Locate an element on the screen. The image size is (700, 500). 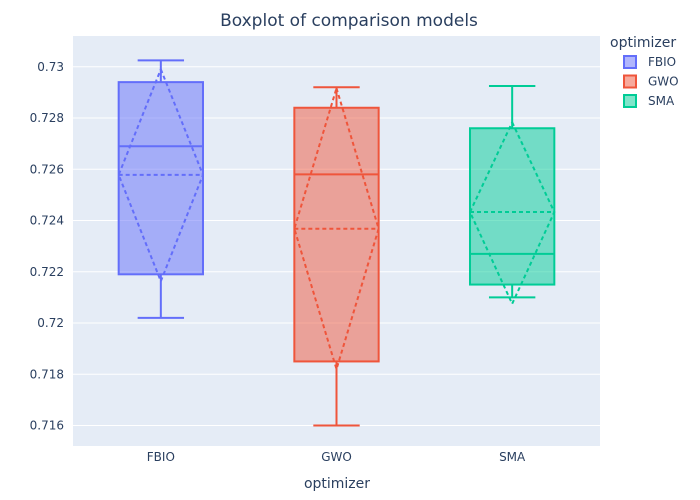
legend-item-gwo: GWO is located at coordinates (651, 81).